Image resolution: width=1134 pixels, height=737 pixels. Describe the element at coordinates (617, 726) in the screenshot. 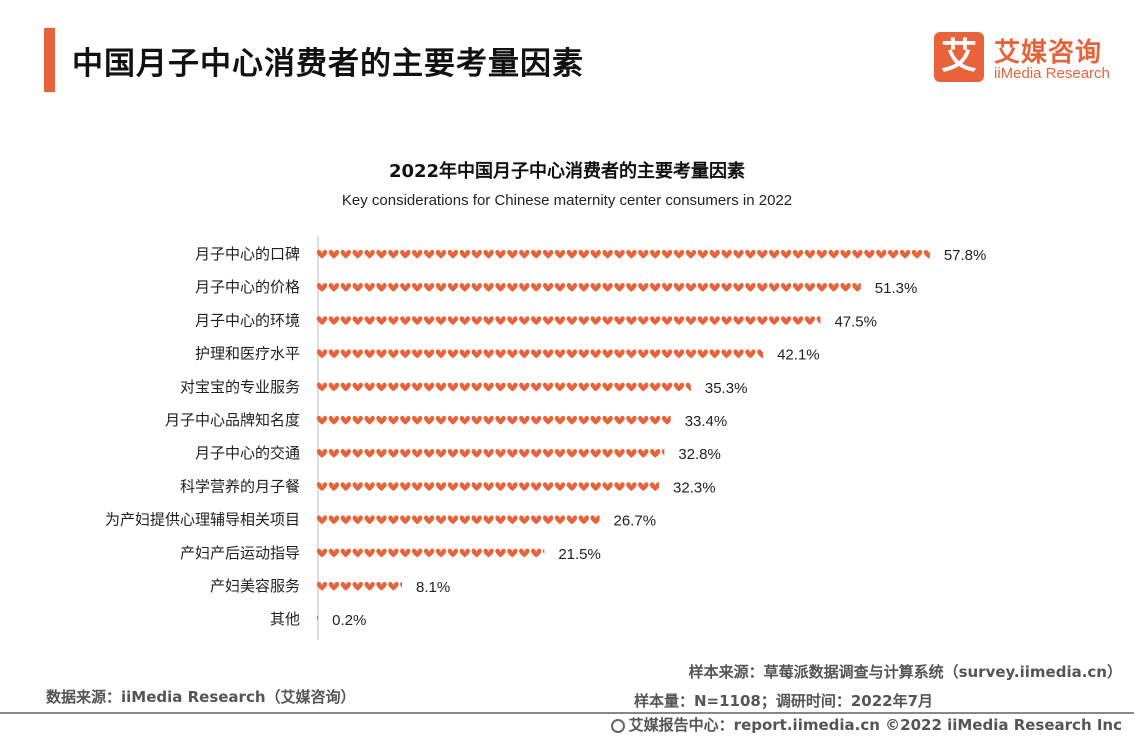

I see `globe-icon` at that location.